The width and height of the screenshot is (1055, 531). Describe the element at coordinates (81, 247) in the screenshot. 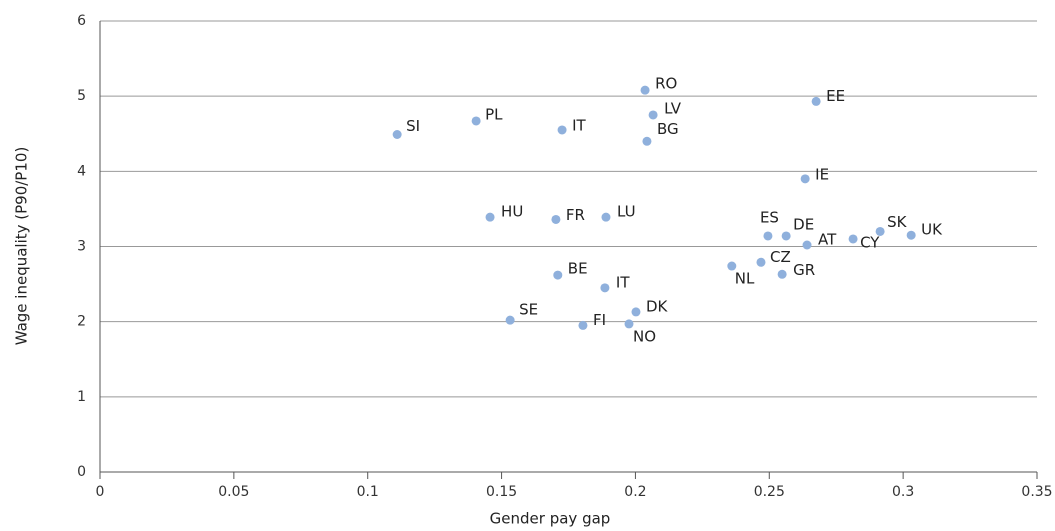

I see `y-tick-label: 3` at that location.